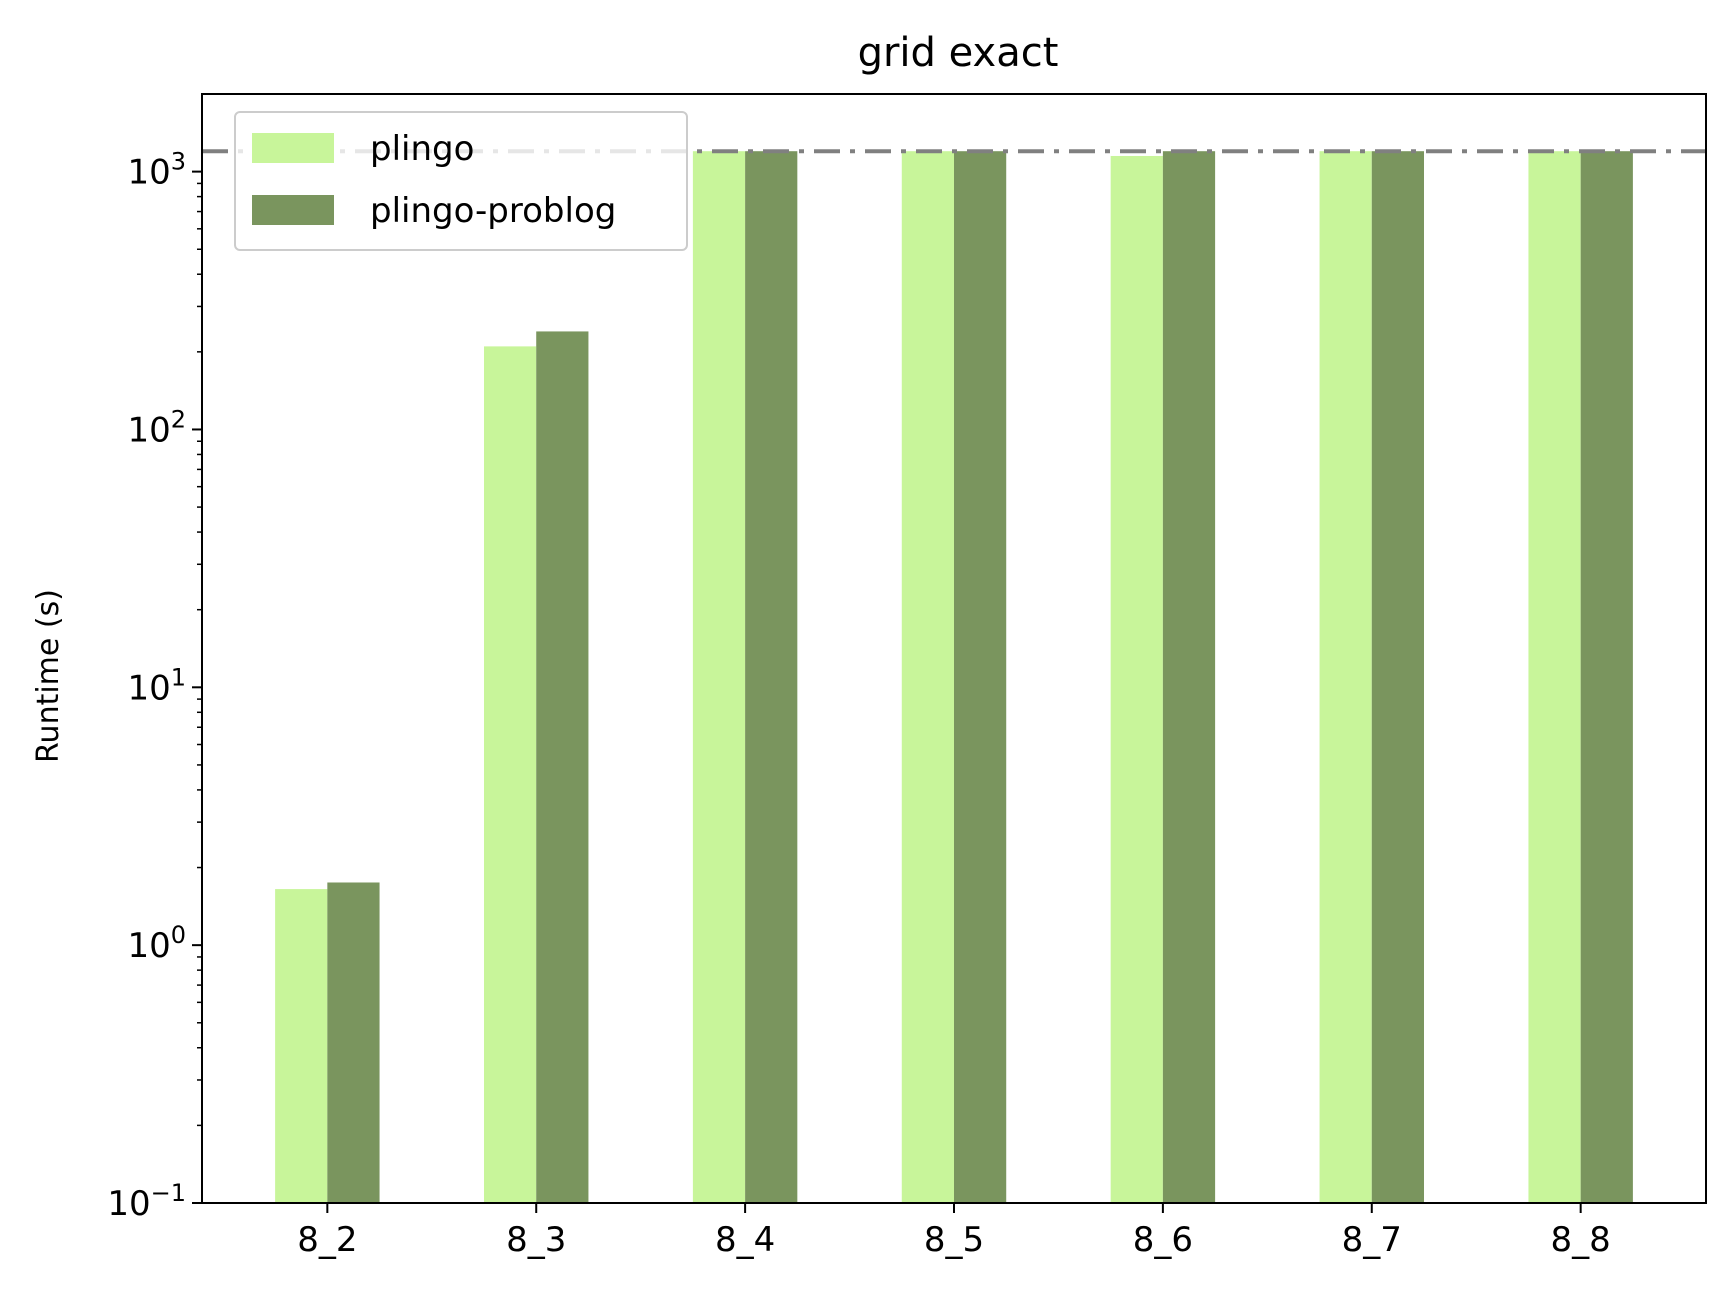 This screenshot has height=1302, width=1731. I want to click on x-tick-label: 8_3, so click(536, 1240).